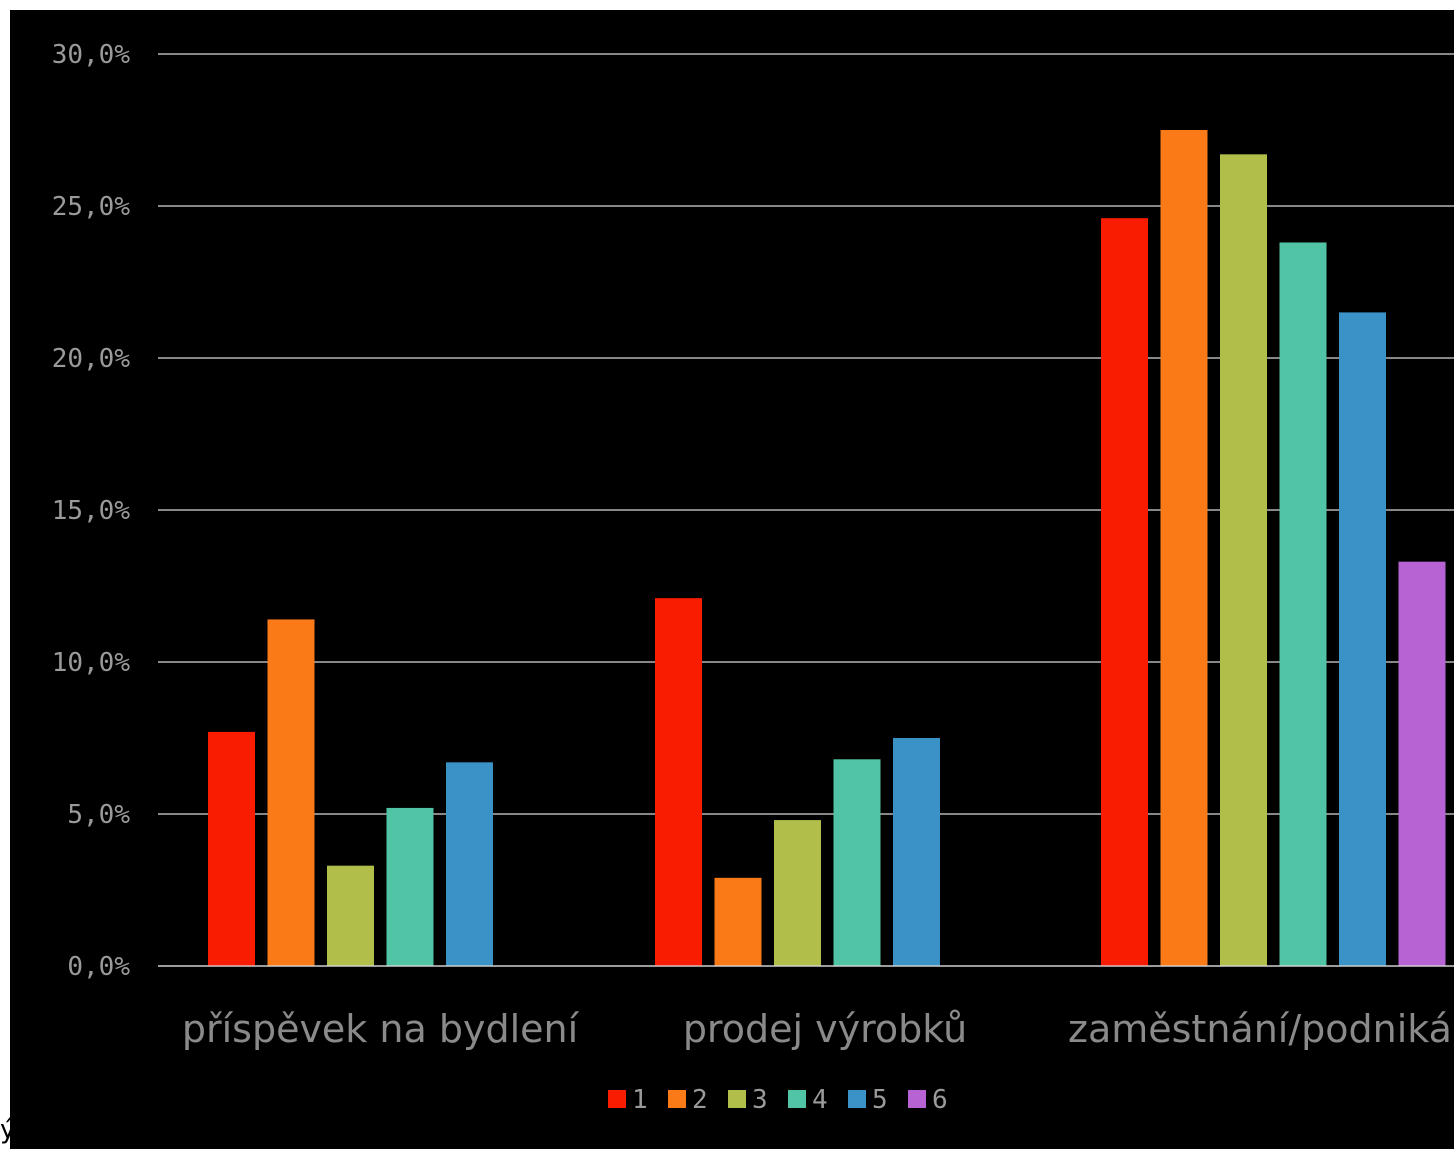 The width and height of the screenshot is (1454, 1149). What do you see at coordinates (688, 1100) in the screenshot?
I see `legend-item-2: 2` at bounding box center [688, 1100].